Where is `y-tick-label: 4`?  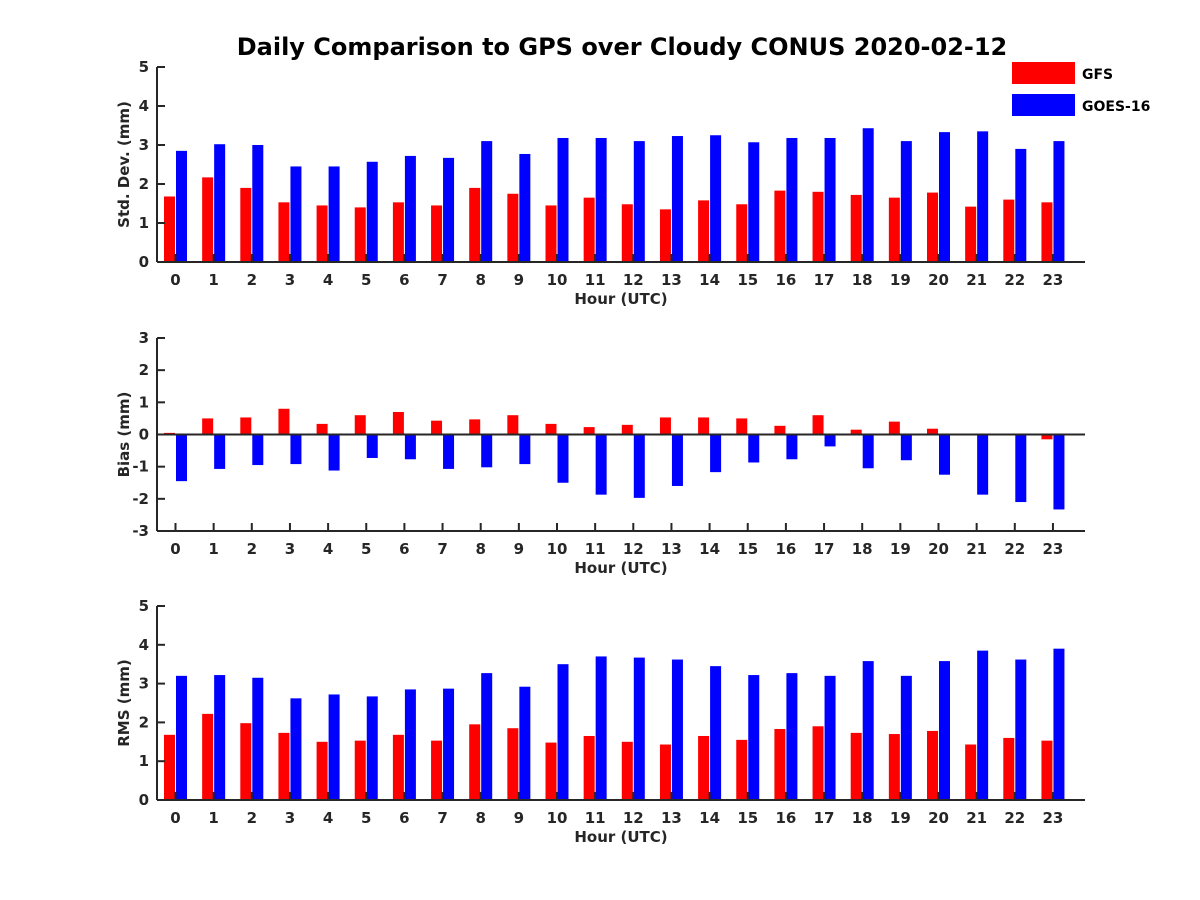 y-tick-label: 4 is located at coordinates (144, 106).